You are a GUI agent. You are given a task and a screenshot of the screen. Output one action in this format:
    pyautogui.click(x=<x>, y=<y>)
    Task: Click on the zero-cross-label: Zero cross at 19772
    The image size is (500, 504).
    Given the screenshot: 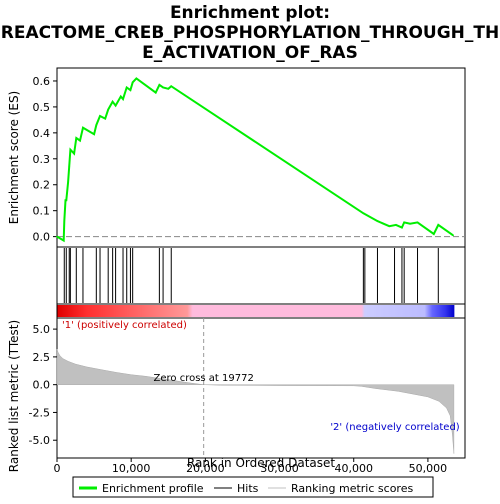 What is the action you would take?
    pyautogui.click(x=204, y=378)
    